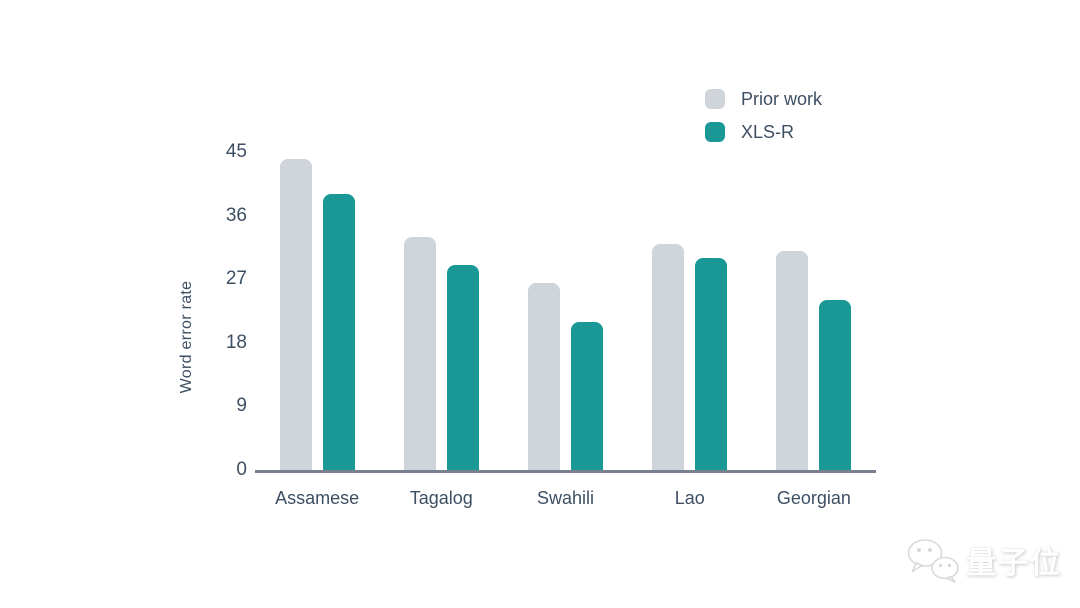  I want to click on bar-xls-r-swahili, so click(587, 395).